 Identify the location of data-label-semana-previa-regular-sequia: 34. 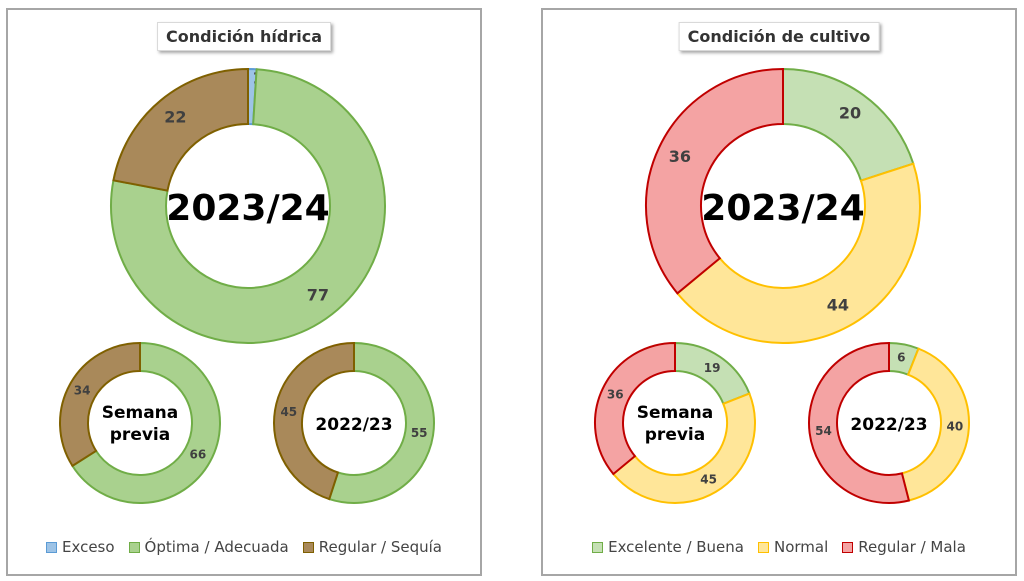
(82, 391).